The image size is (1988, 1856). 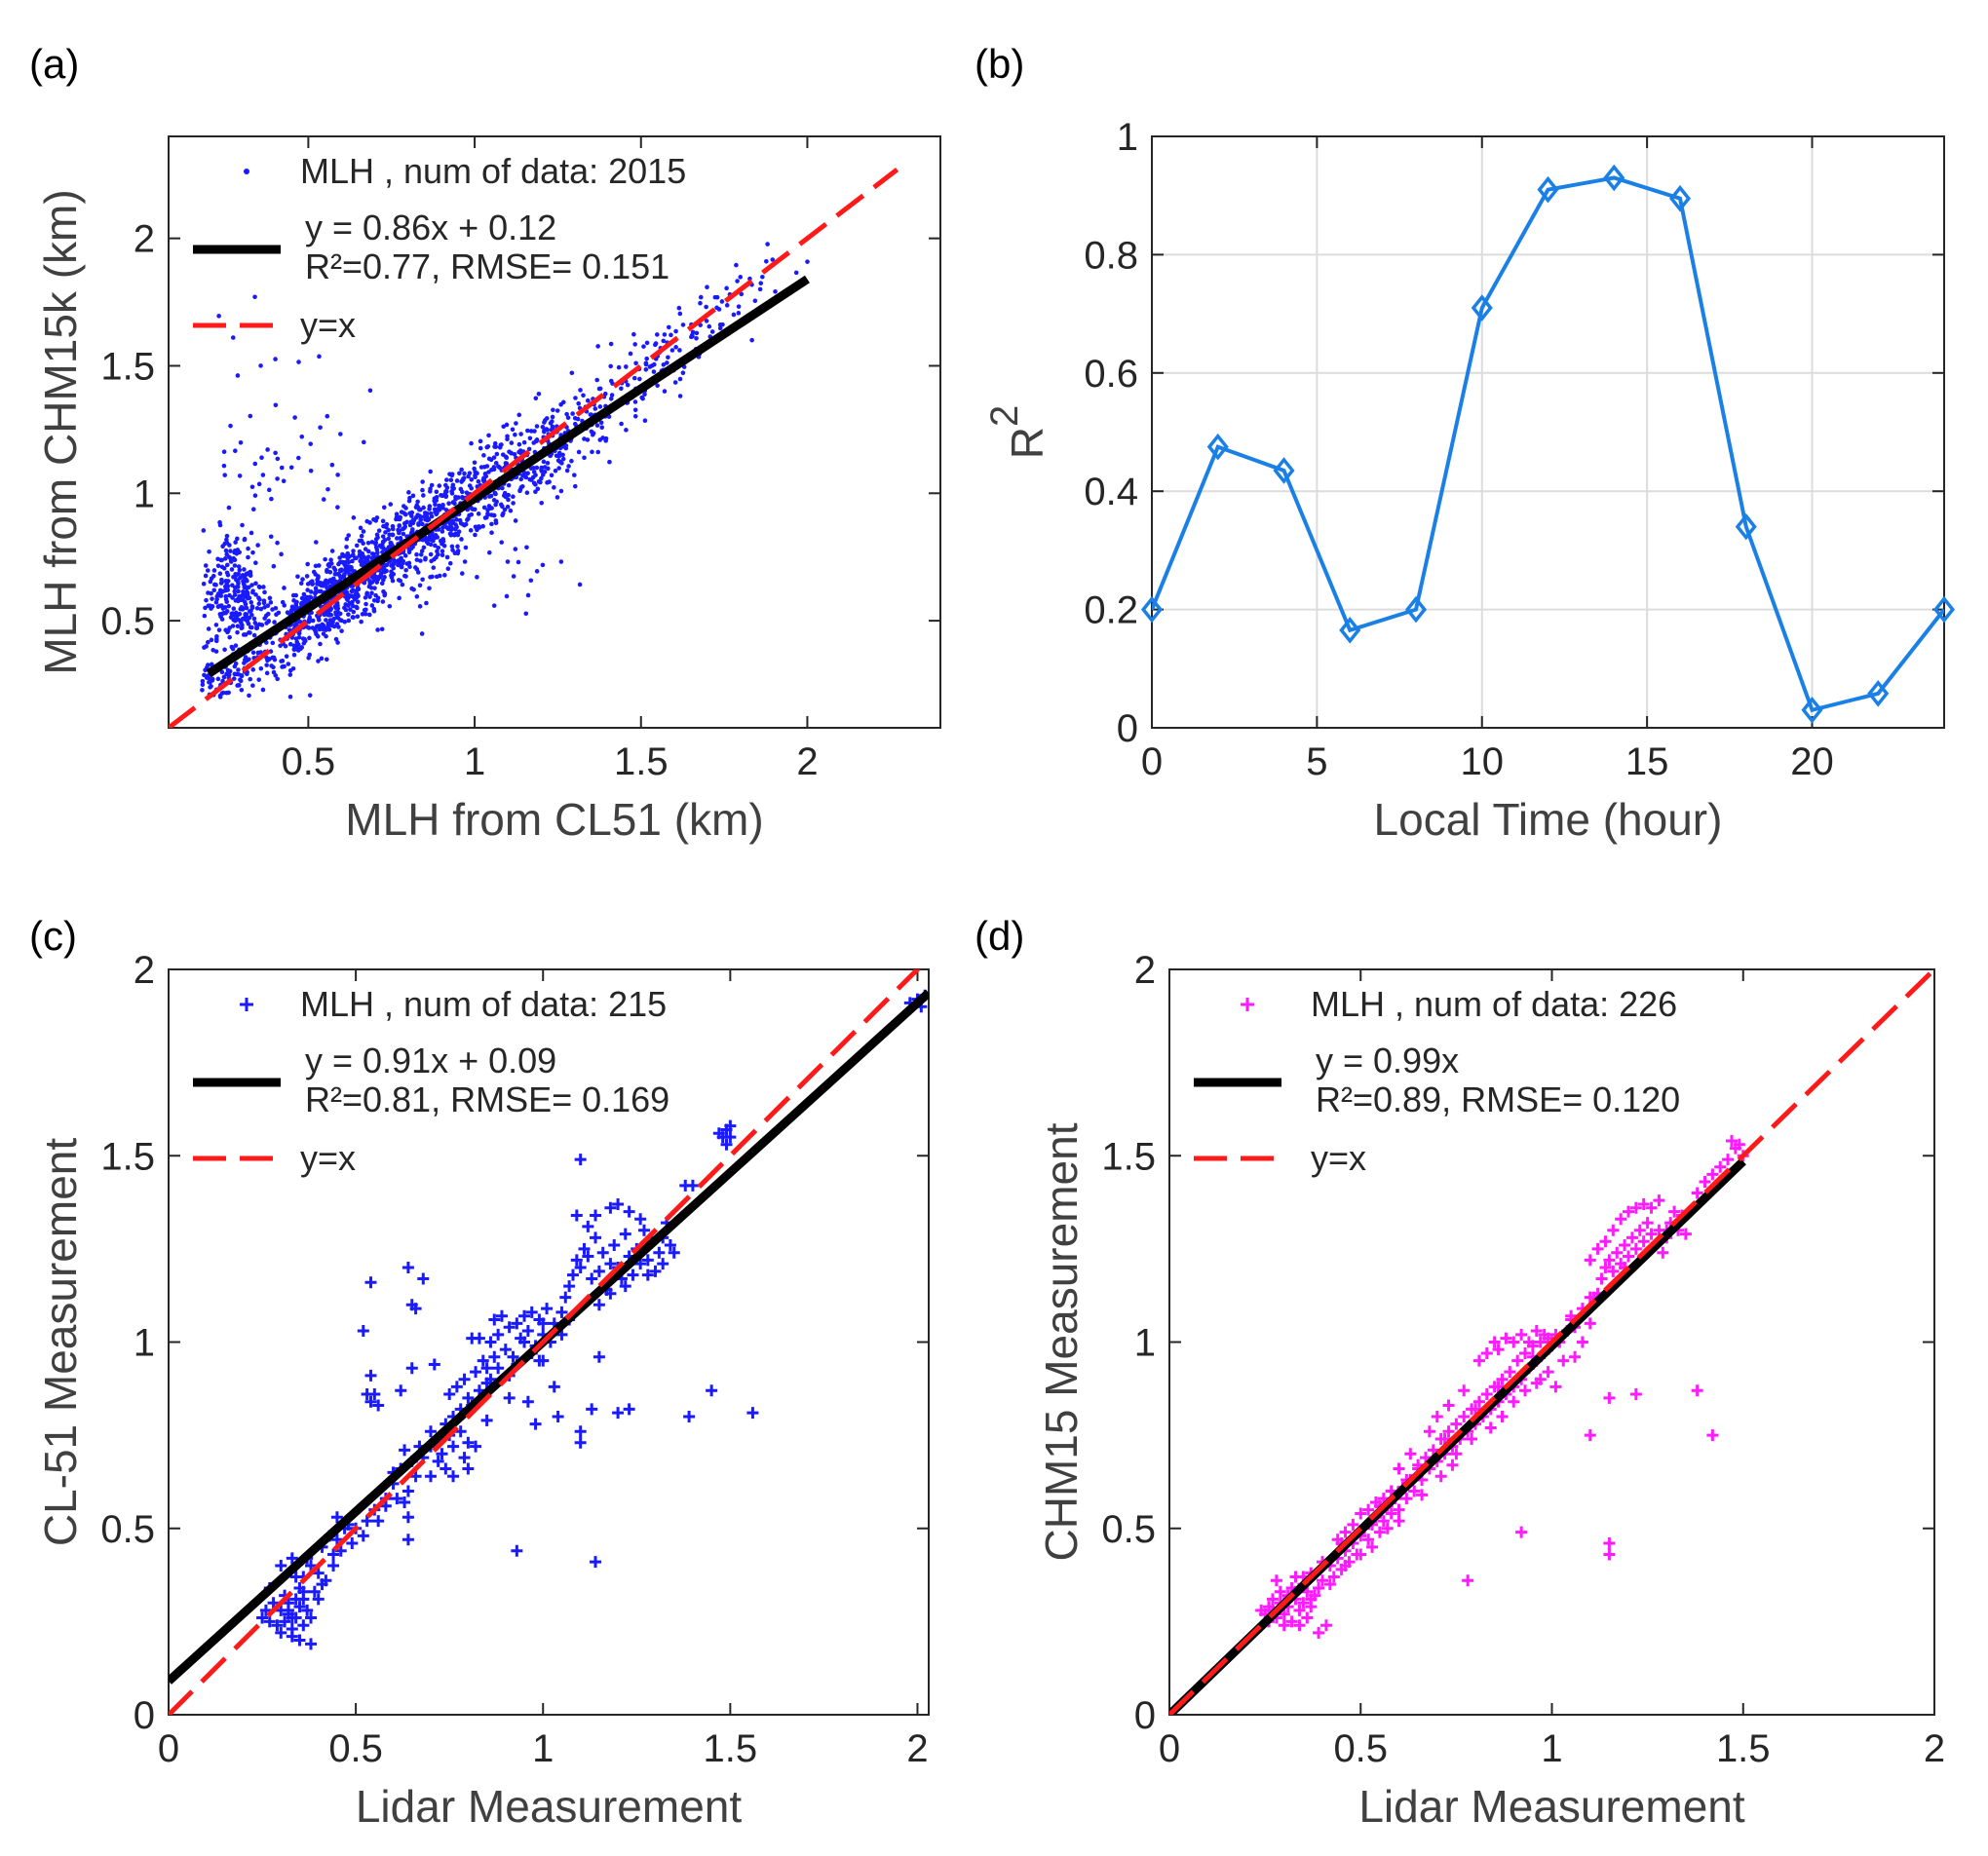 What do you see at coordinates (127, 1529) in the screenshot?
I see `y-tick-label: 0.5` at bounding box center [127, 1529].